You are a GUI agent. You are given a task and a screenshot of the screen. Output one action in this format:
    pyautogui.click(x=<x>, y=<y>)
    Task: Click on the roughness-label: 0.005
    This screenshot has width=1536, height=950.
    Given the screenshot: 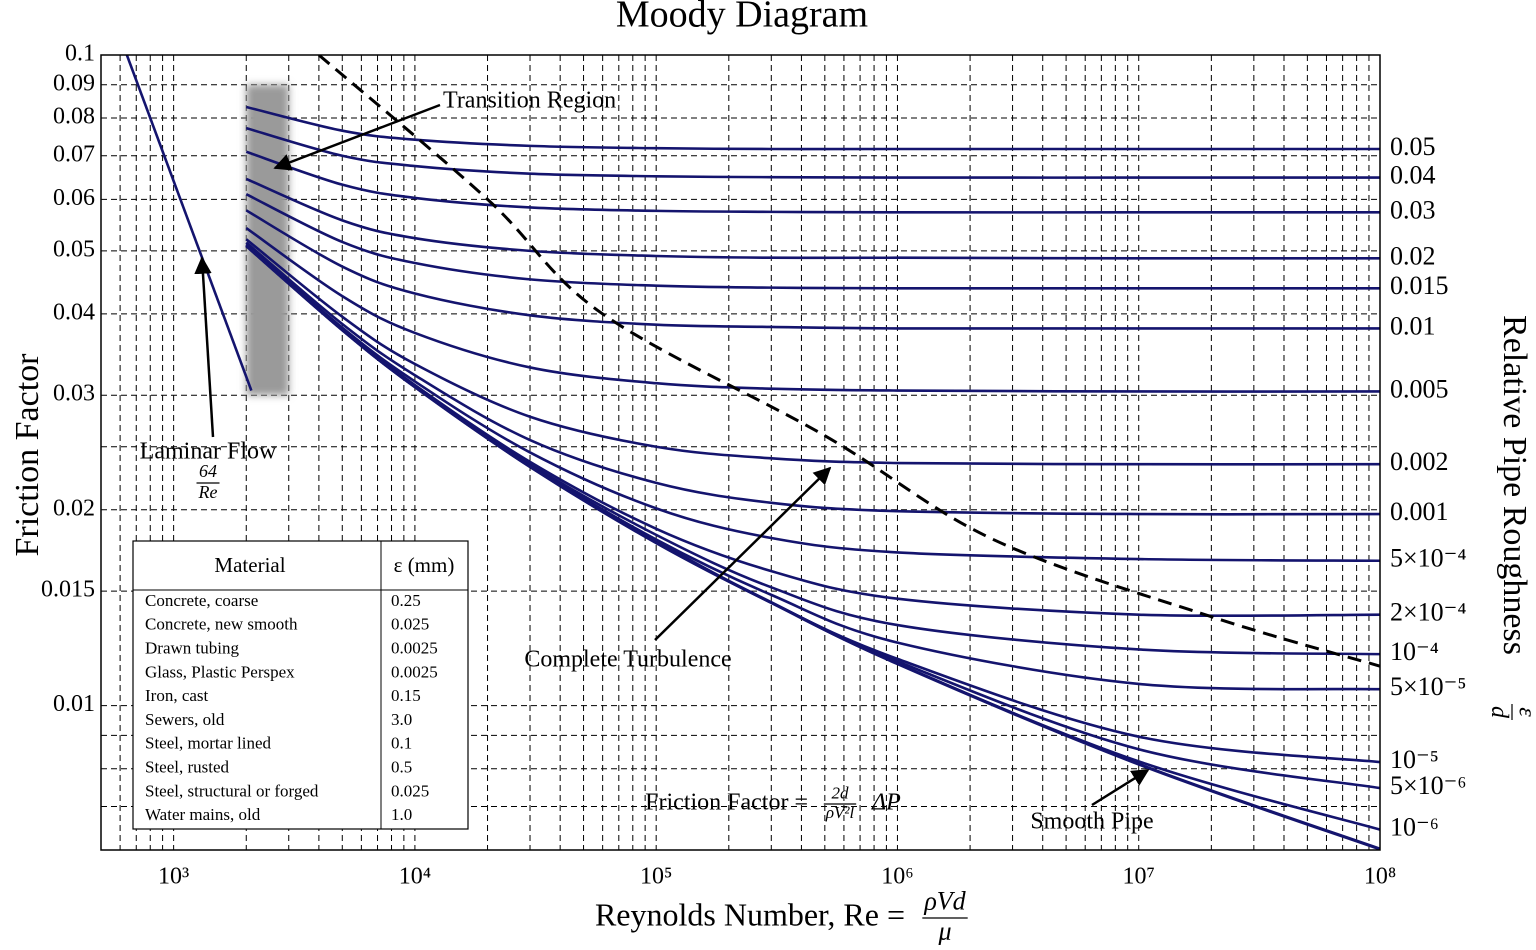 What is the action you would take?
    pyautogui.click(x=1419, y=388)
    